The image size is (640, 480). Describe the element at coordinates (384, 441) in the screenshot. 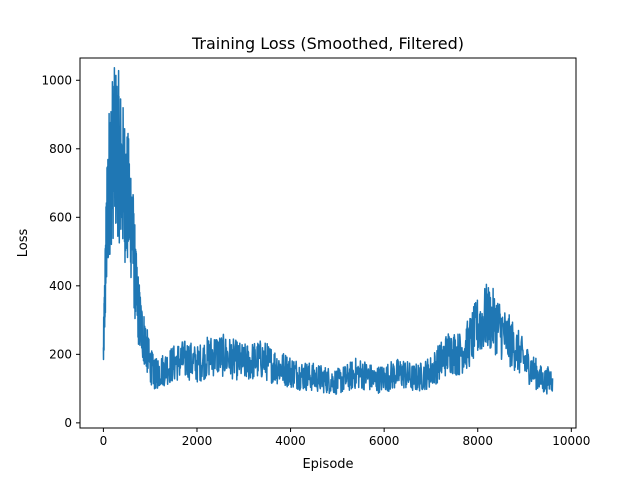

I see `x-tick-label: 6000` at that location.